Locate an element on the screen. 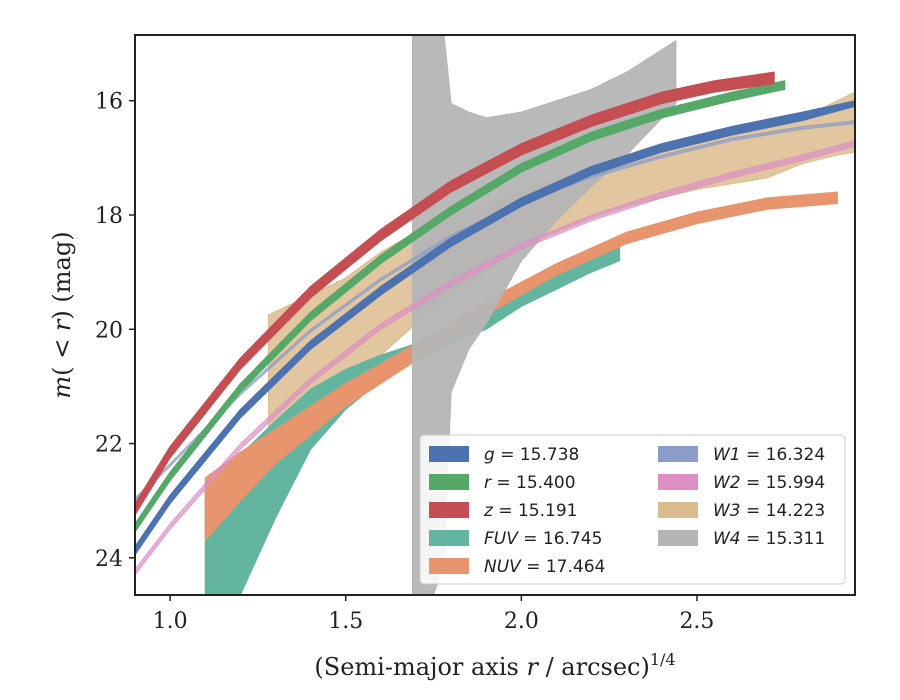 The width and height of the screenshot is (900, 700). legend-swatch-w3 is located at coordinates (678, 510).